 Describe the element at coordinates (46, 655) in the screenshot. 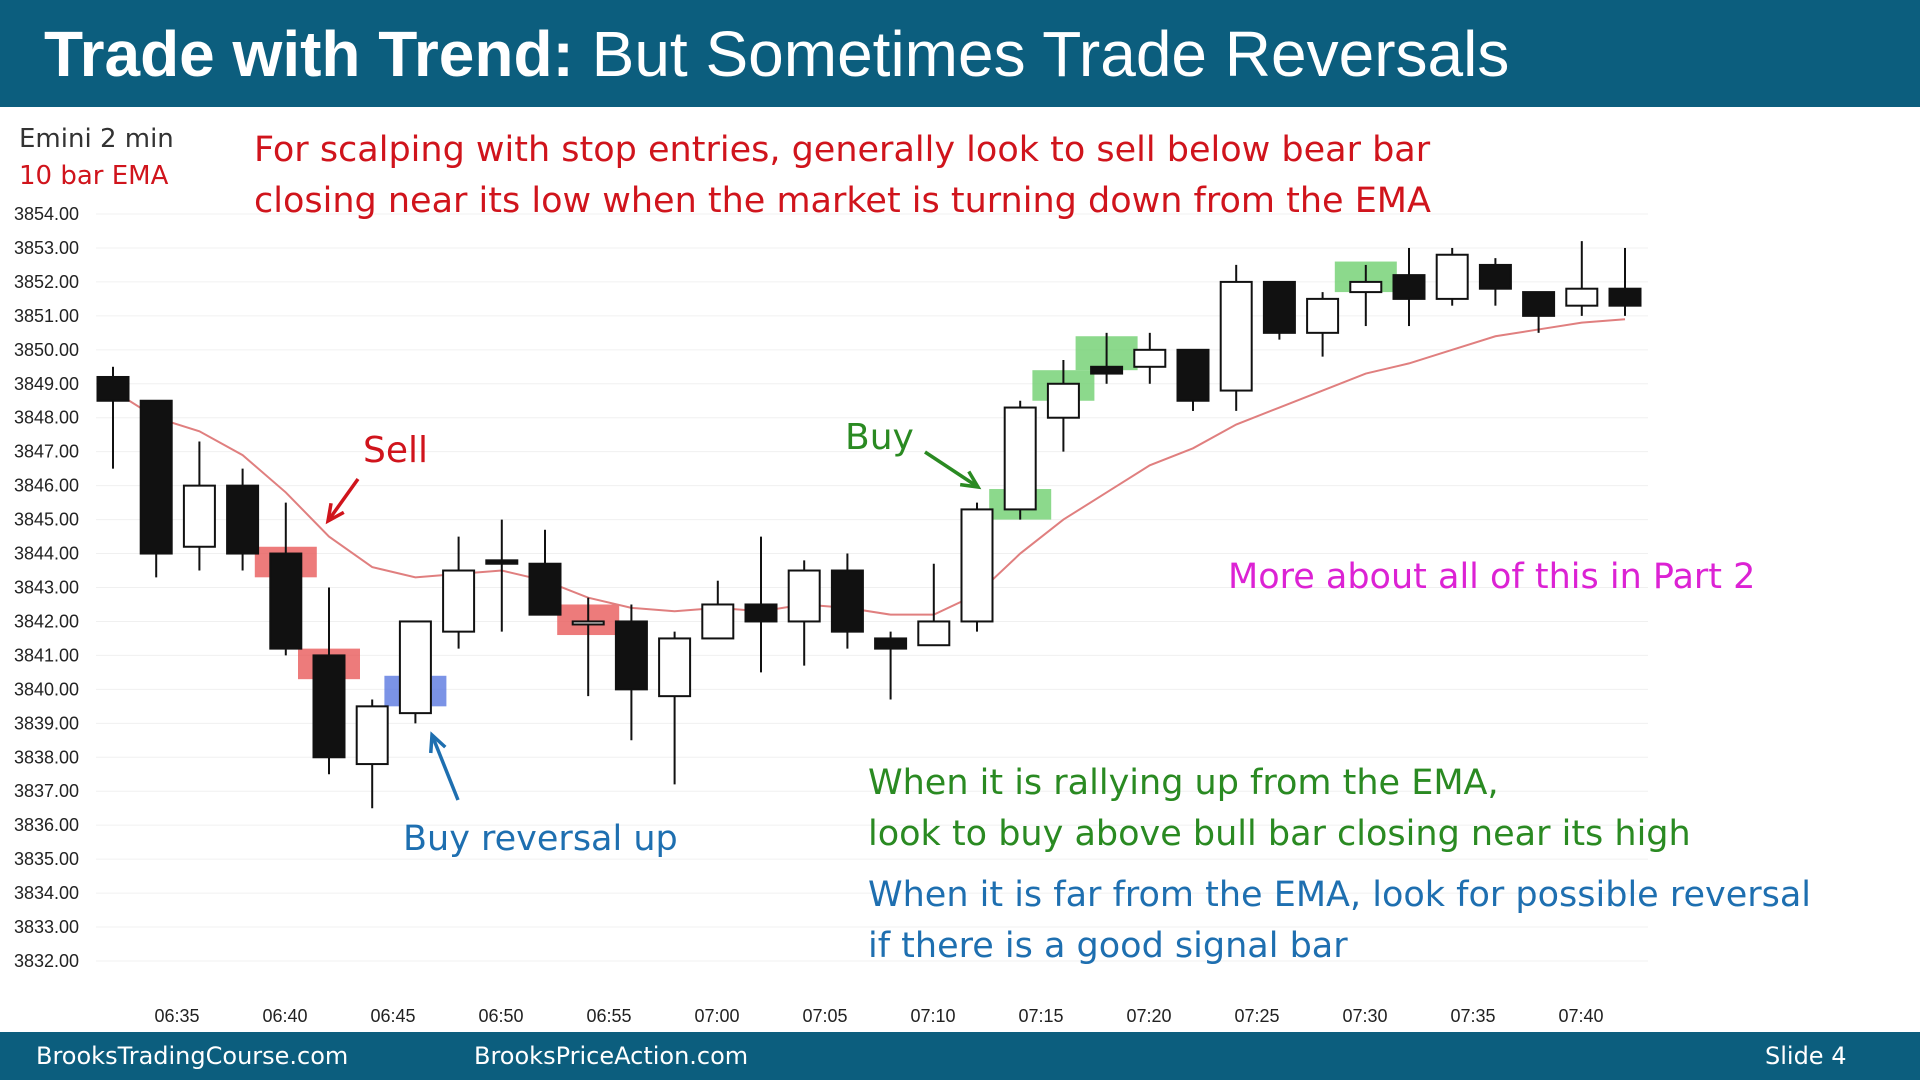

I see `y-tick-label: 3841.00` at that location.